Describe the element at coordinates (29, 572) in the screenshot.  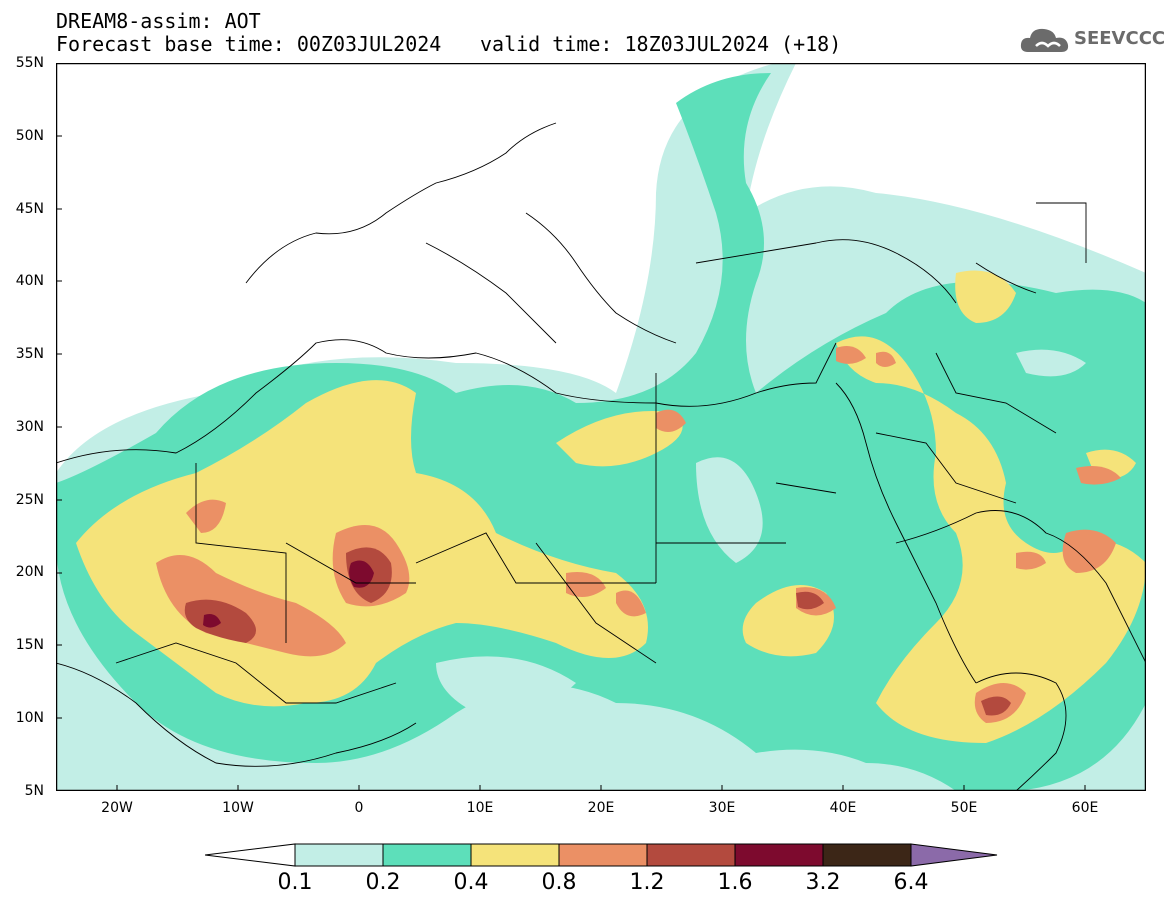
I see `lat-label: 20N` at that location.